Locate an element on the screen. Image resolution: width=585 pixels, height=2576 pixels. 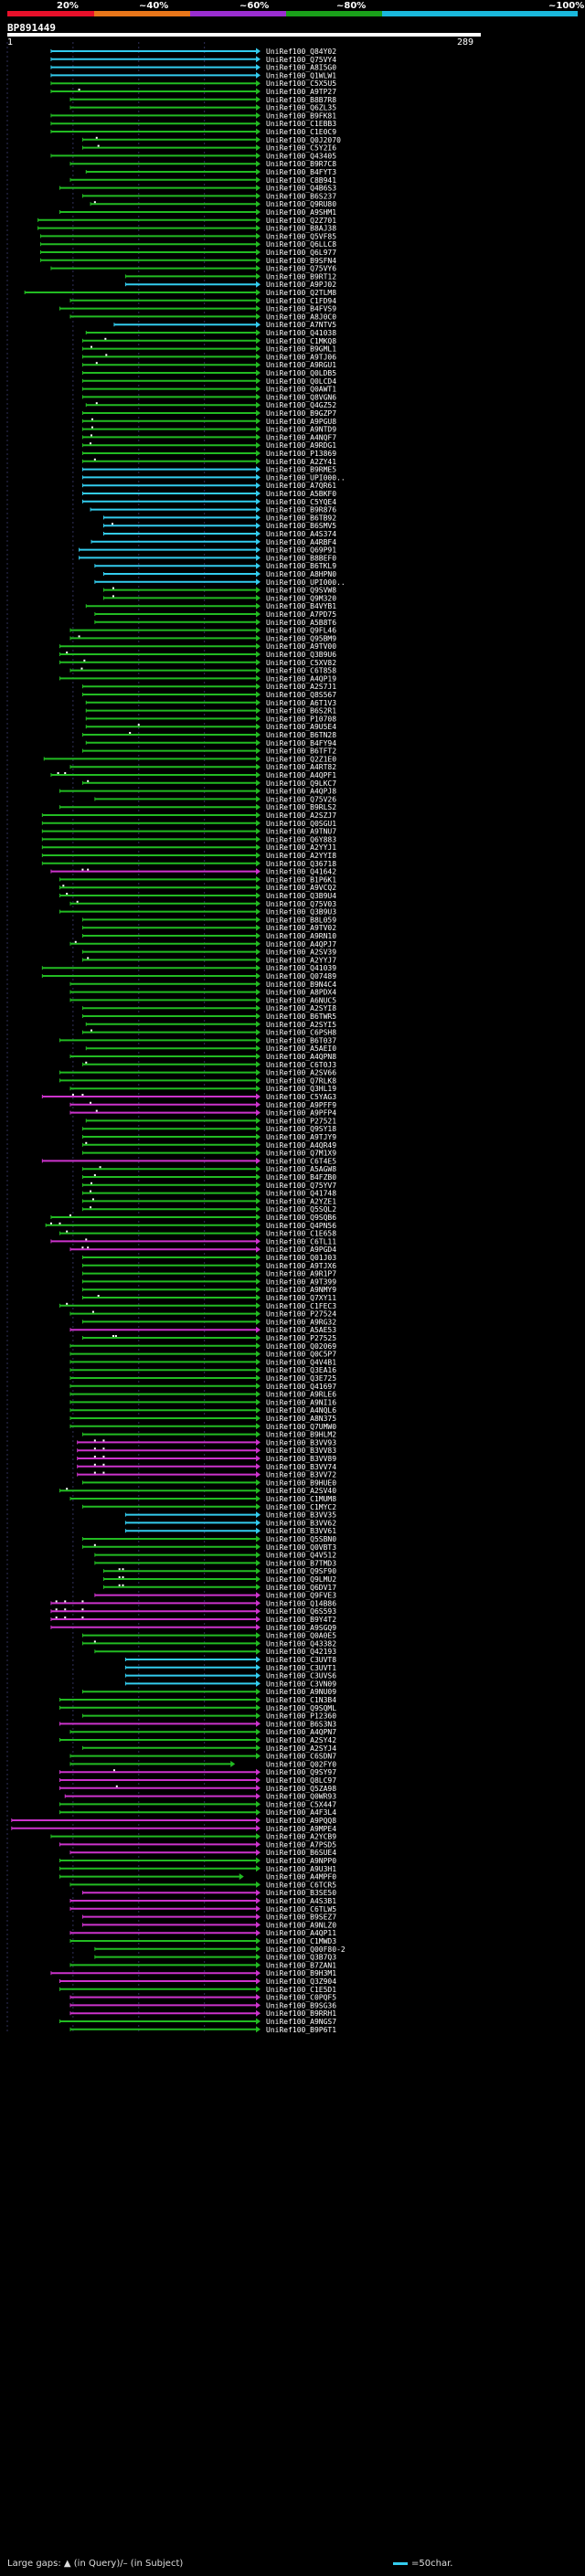
hit-row: UniRef100_Q7RLK8 is located at coordinates (198, 1080).